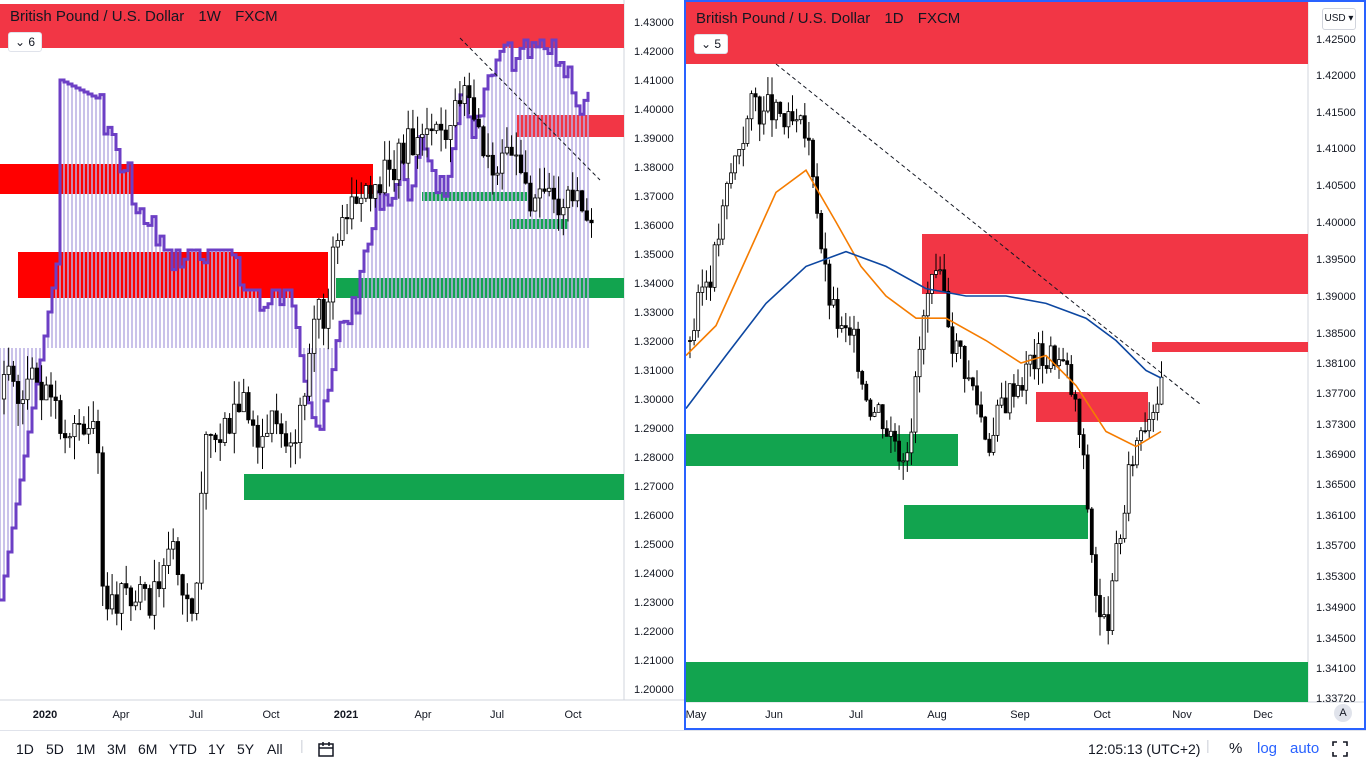  I want to click on chart-legend: British Pound / U.S. Dollar 1D FXCM, so click(833, 19).